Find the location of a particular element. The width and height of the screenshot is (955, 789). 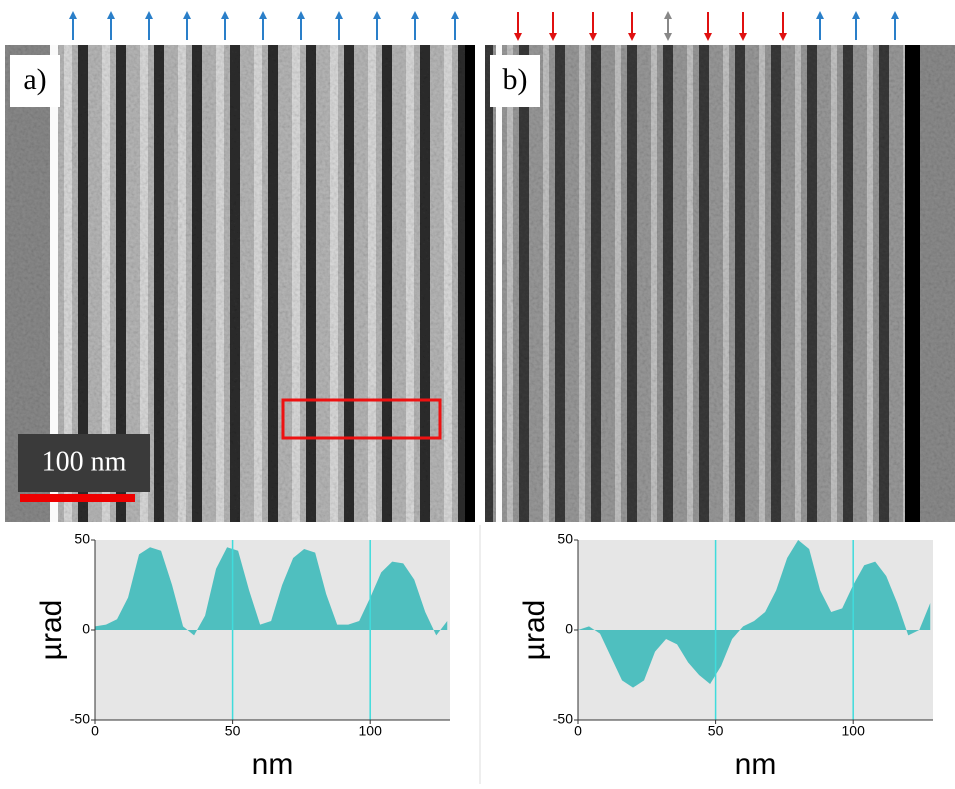

roi-box is located at coordinates (361, 419).